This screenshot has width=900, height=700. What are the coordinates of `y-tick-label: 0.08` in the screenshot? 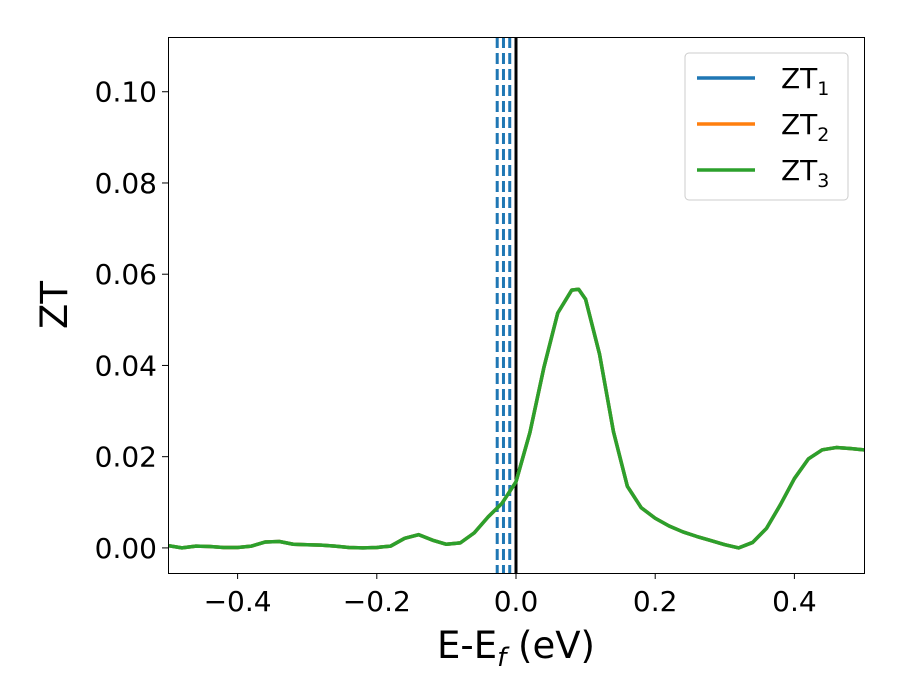 It's located at (126, 183).